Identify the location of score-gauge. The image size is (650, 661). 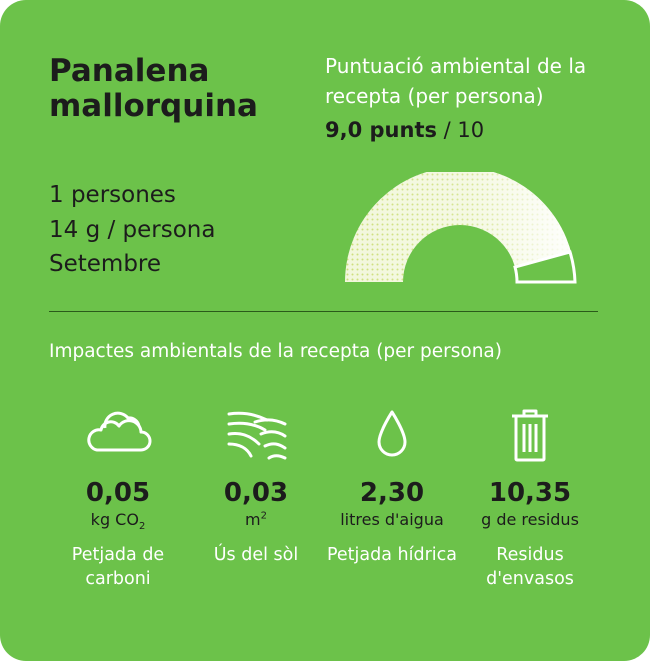
(461, 228).